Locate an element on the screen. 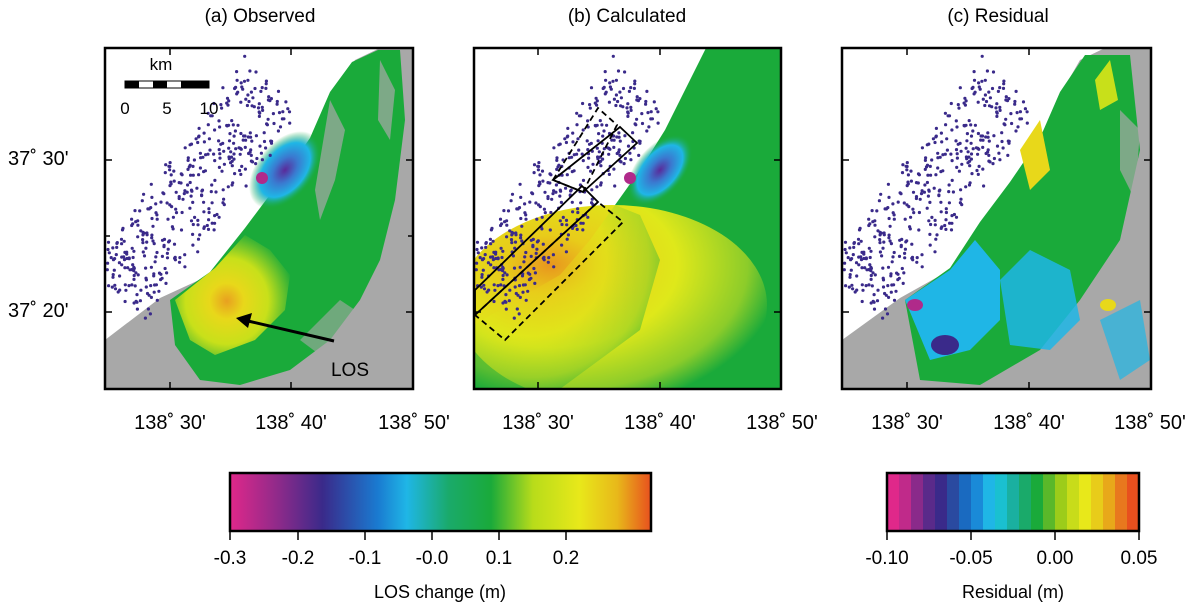 Image resolution: width=1199 pixels, height=608 pixels. panel-b-frame is located at coordinates (627, 218).